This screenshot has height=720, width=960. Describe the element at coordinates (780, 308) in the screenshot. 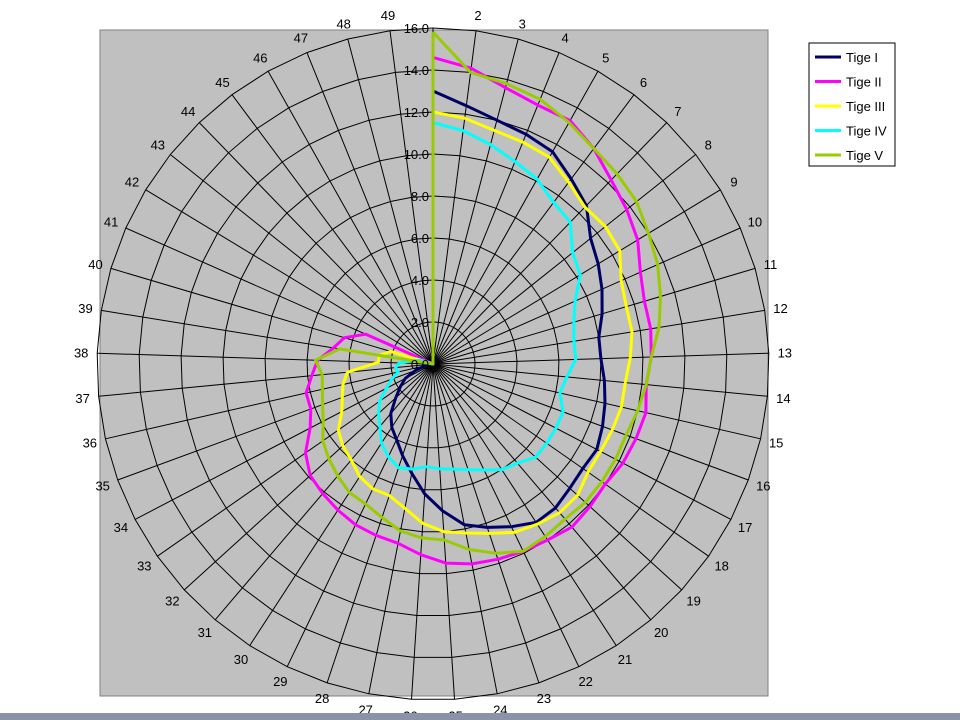

I see `category-label: 12` at that location.